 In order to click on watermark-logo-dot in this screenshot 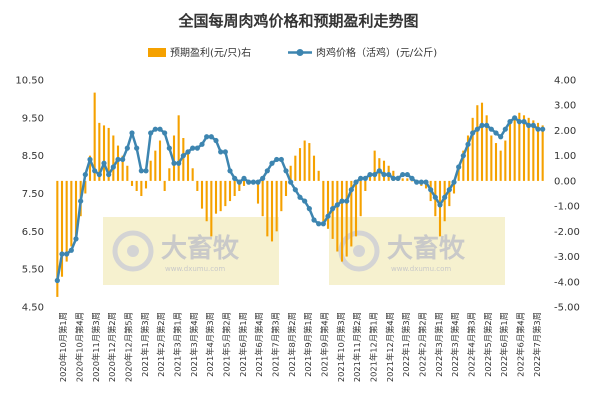, I will do `click(133, 251)`.